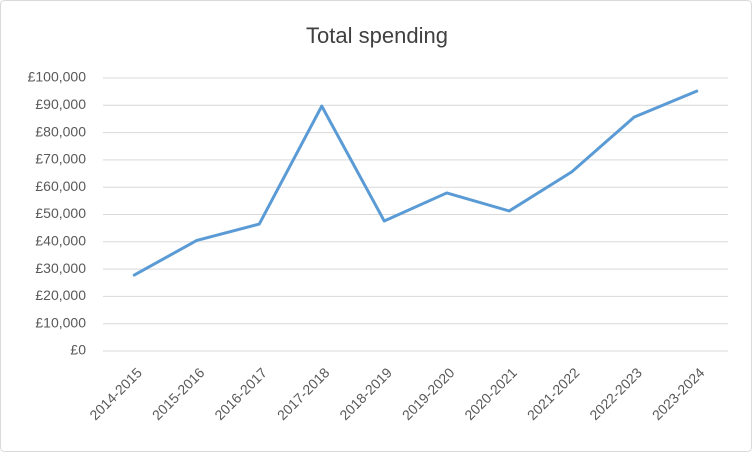  I want to click on y-tick-label: £10,000, so click(60, 322).